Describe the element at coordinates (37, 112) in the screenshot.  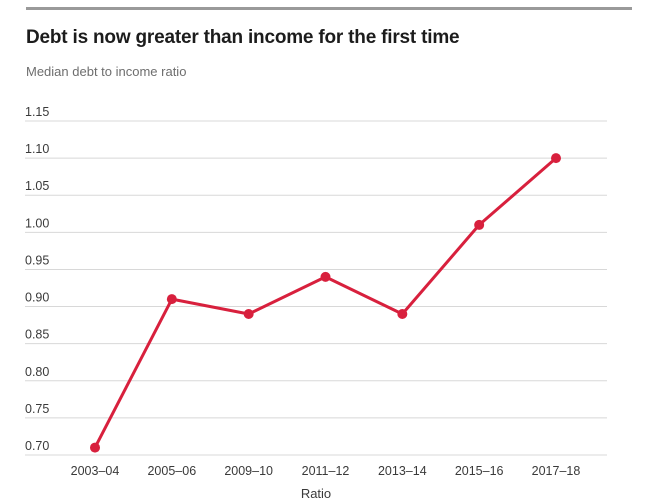
I see `y-axis-tick-label: 1.15` at that location.